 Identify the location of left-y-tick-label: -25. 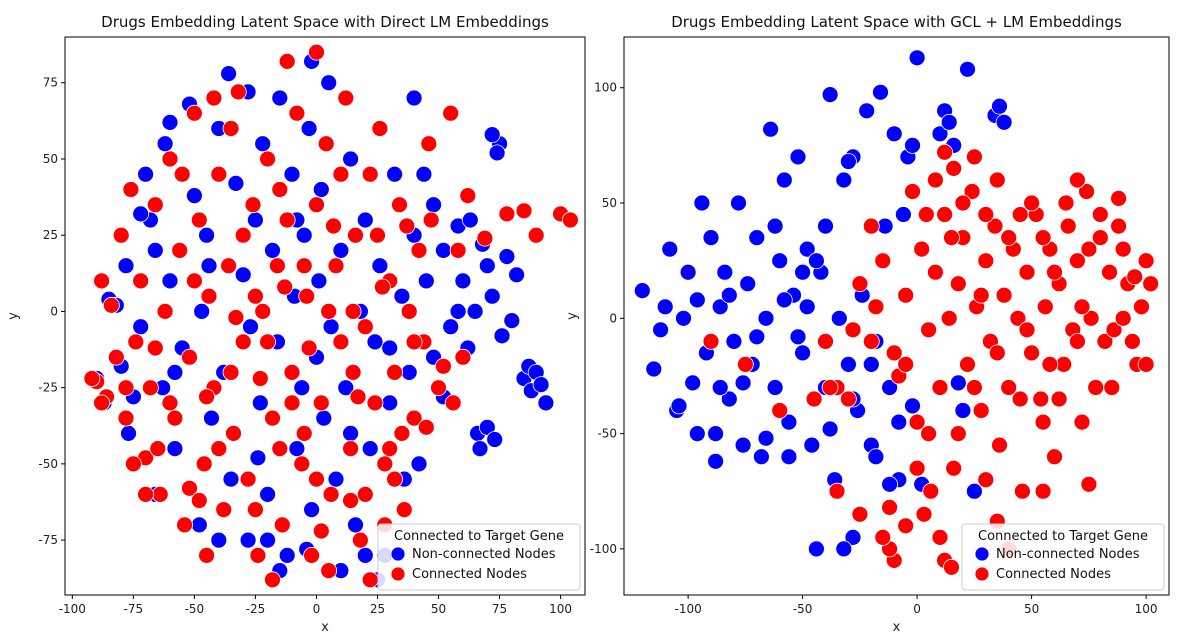
(48, 388).